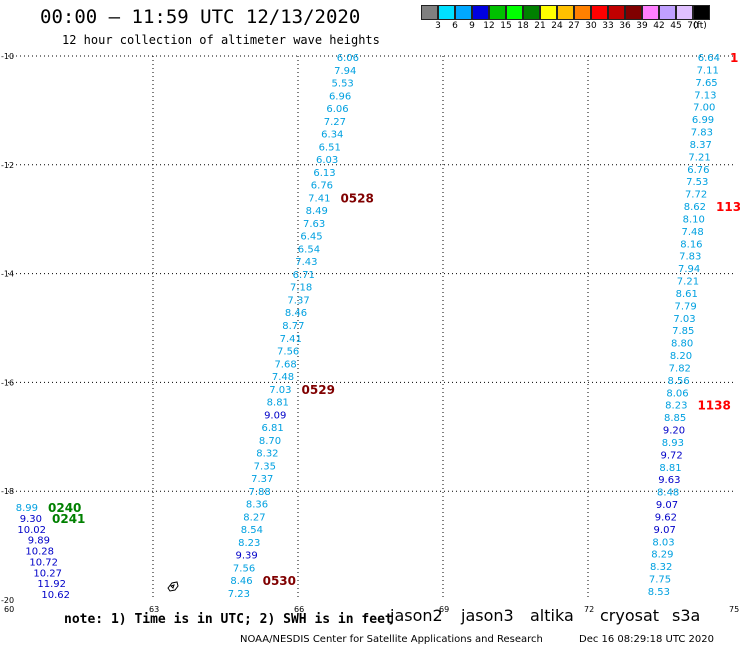 The image size is (740, 650). Describe the element at coordinates (668, 493) in the screenshot. I see `wave-height-value: 8.48` at that location.